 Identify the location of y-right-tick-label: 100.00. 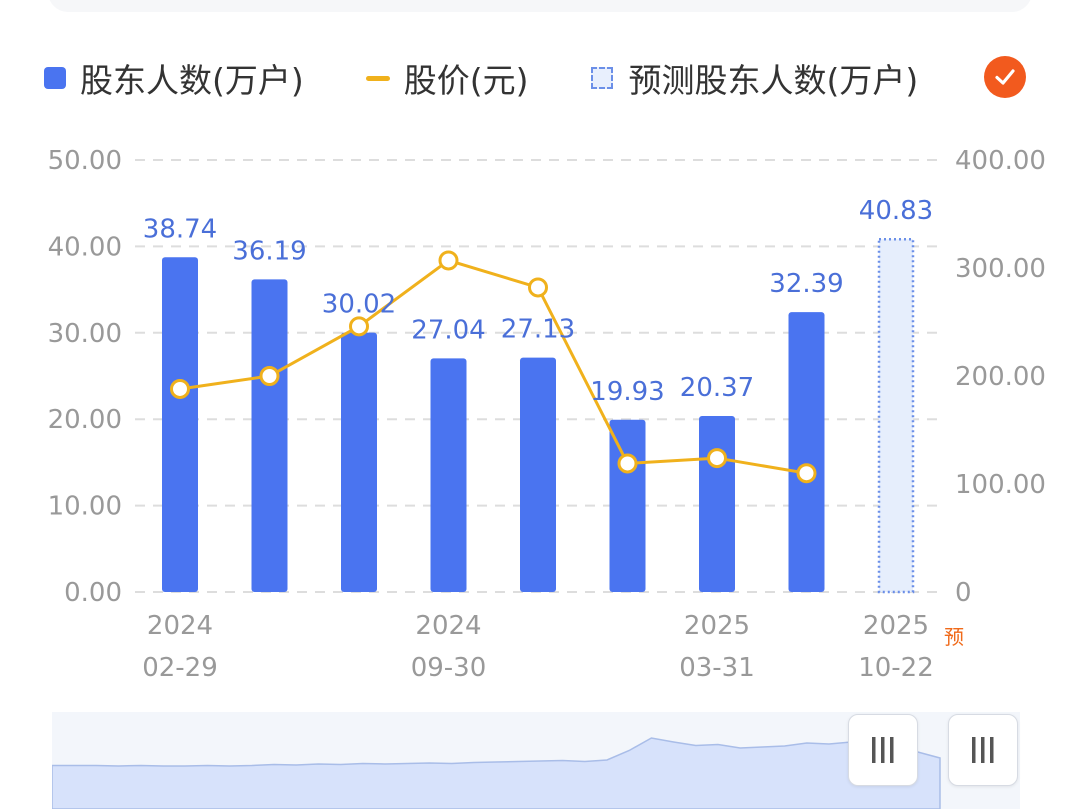
(1000, 485).